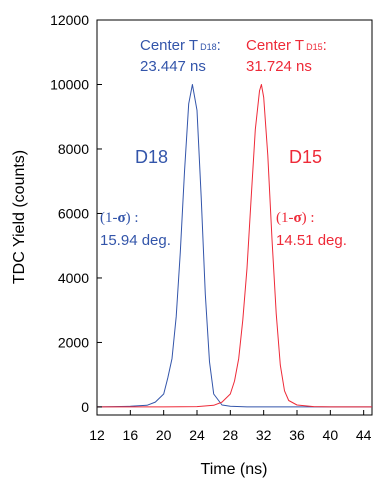 The image size is (374, 482). What do you see at coordinates (331, 435) in the screenshot?
I see `x-tick-label: 40` at bounding box center [331, 435].